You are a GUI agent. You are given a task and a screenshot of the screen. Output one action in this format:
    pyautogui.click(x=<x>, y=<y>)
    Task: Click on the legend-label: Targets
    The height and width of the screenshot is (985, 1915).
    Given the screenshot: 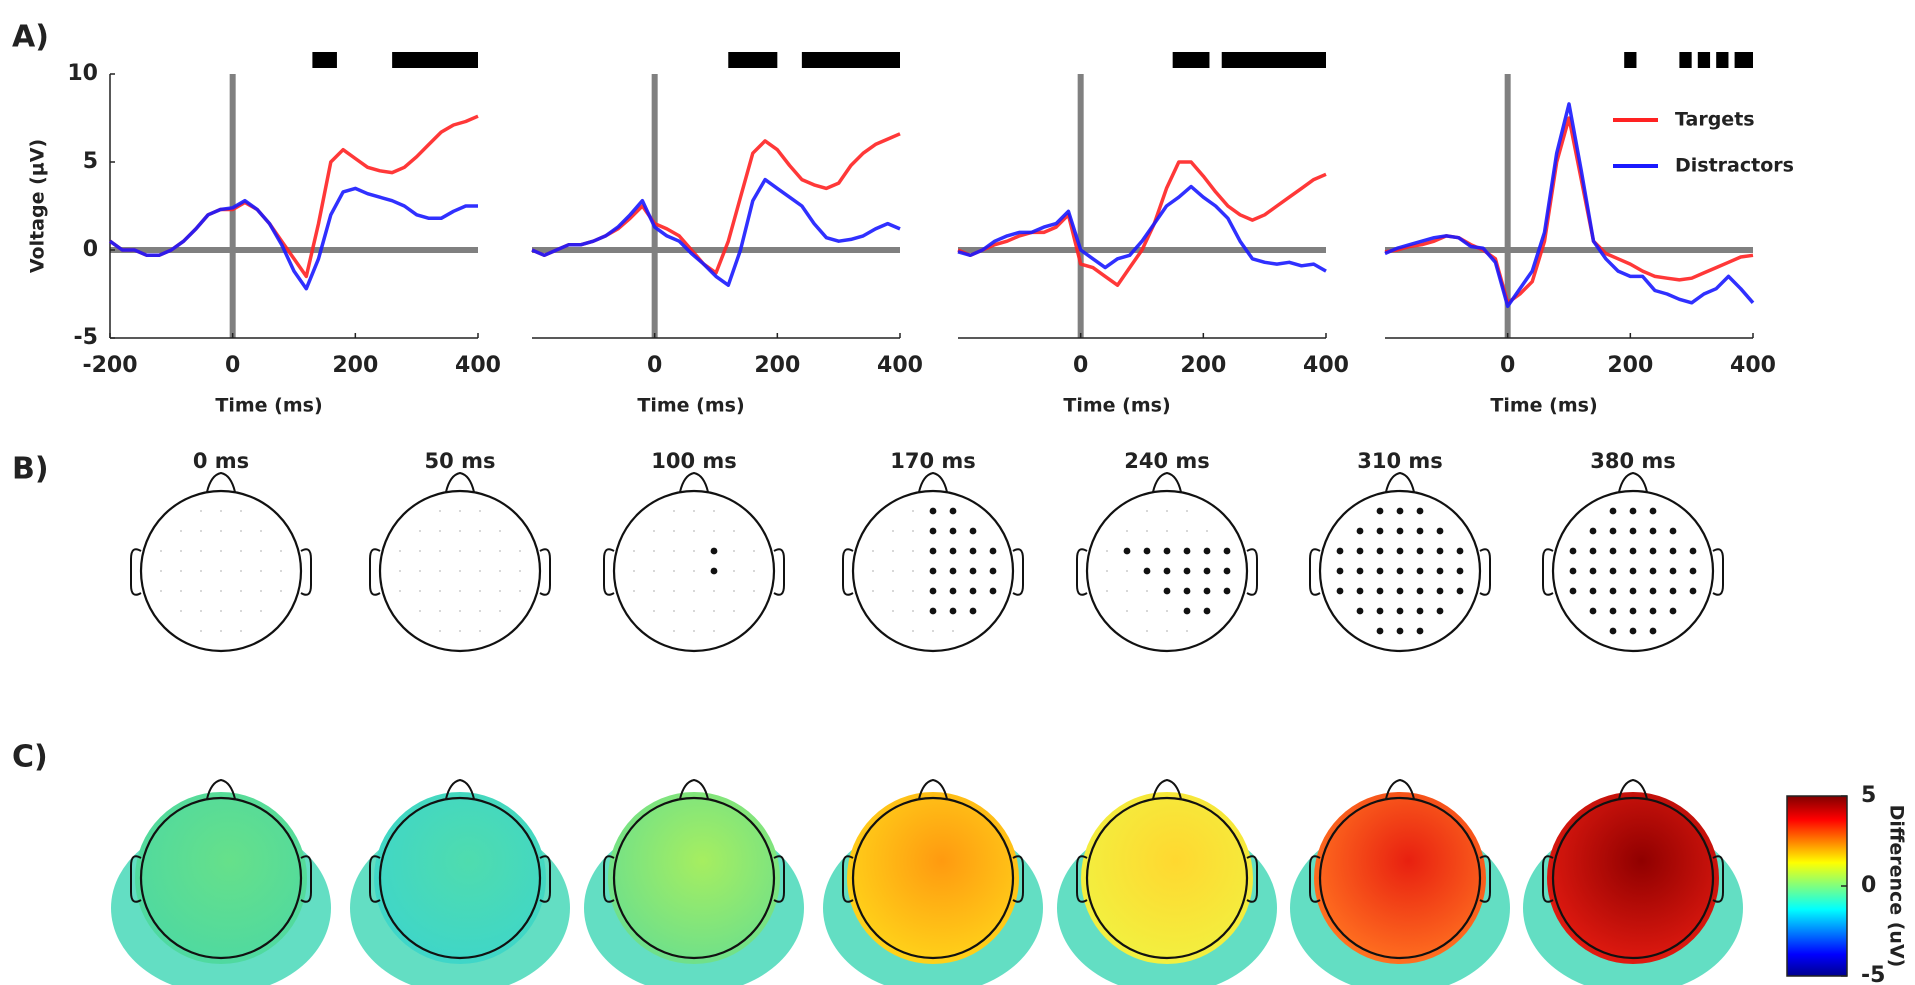 What is the action you would take?
    pyautogui.click(x=1715, y=120)
    